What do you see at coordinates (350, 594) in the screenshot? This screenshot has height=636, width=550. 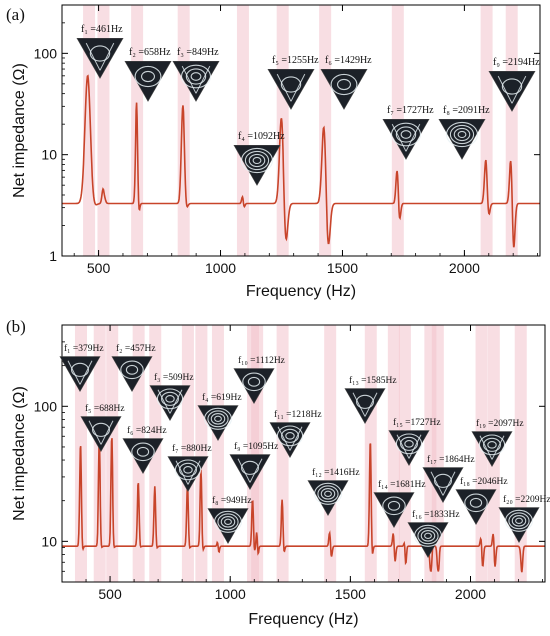 I see `x-tick-label: 1500` at bounding box center [350, 594].